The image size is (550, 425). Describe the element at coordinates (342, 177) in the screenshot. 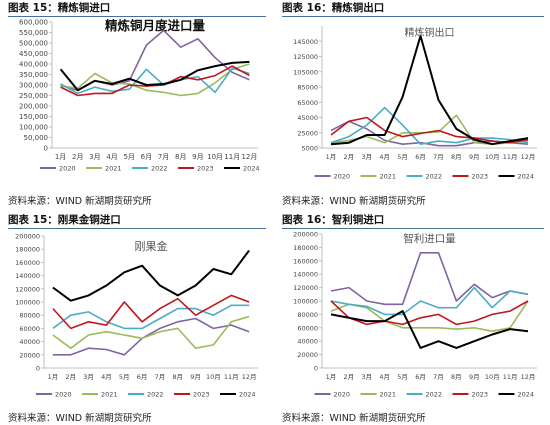

I see `legend-label: 2020` at that location.